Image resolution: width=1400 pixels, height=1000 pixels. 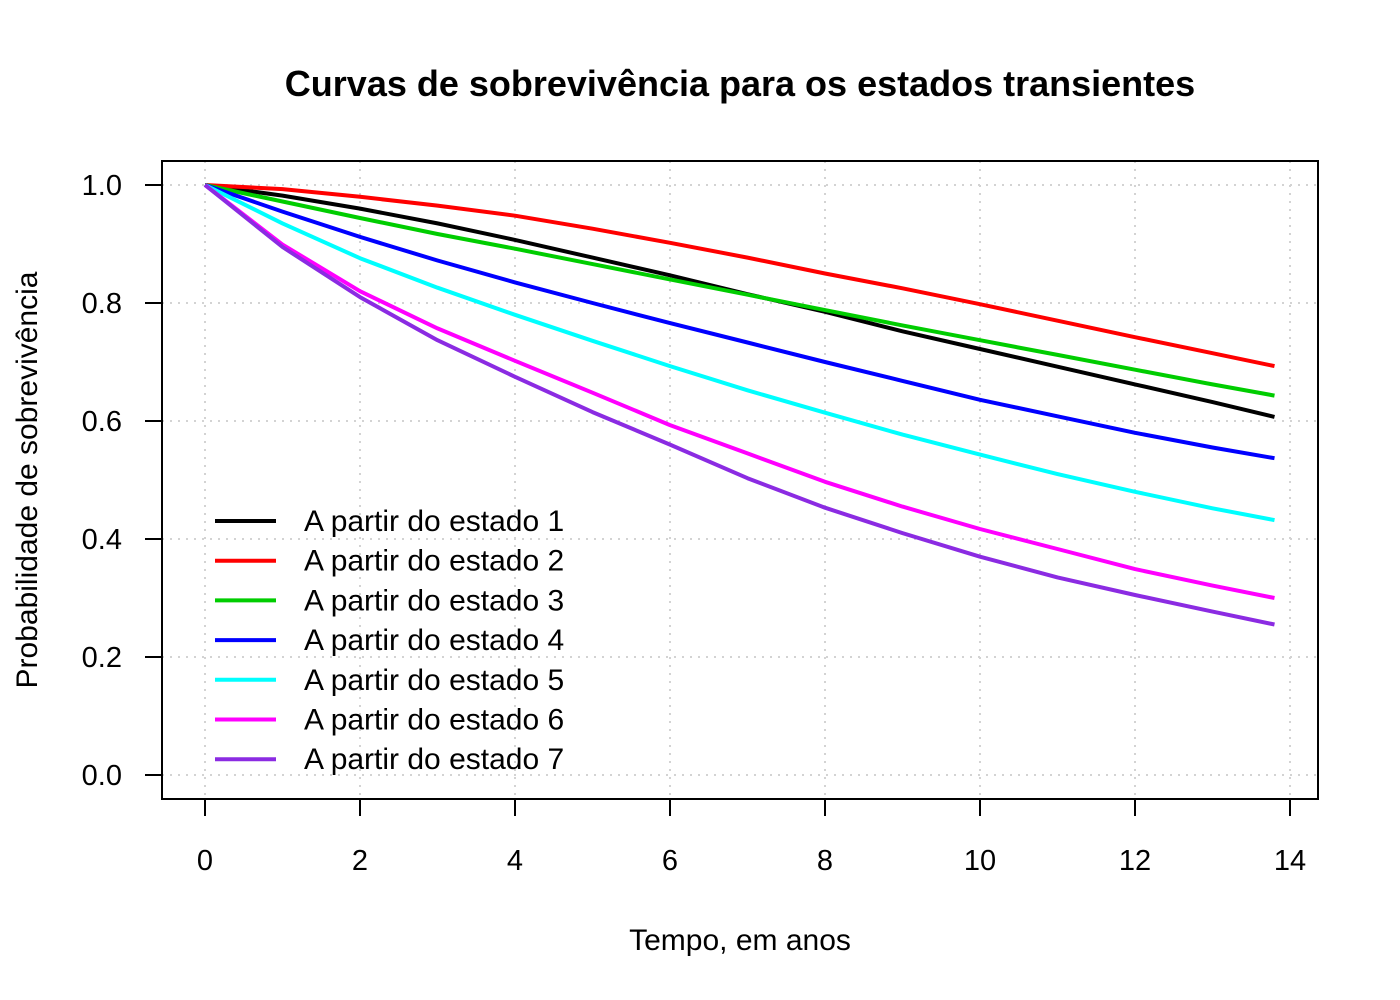 I want to click on x-tick-label: 4, so click(x=515, y=861).